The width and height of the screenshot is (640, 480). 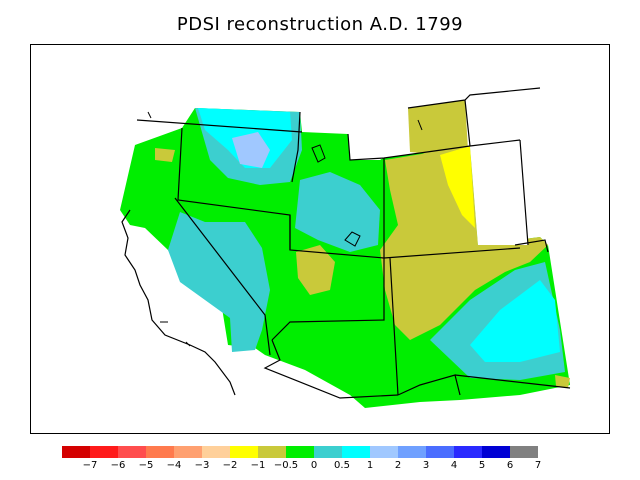 I want to click on legend-tick-label: −7, so click(x=90, y=465).